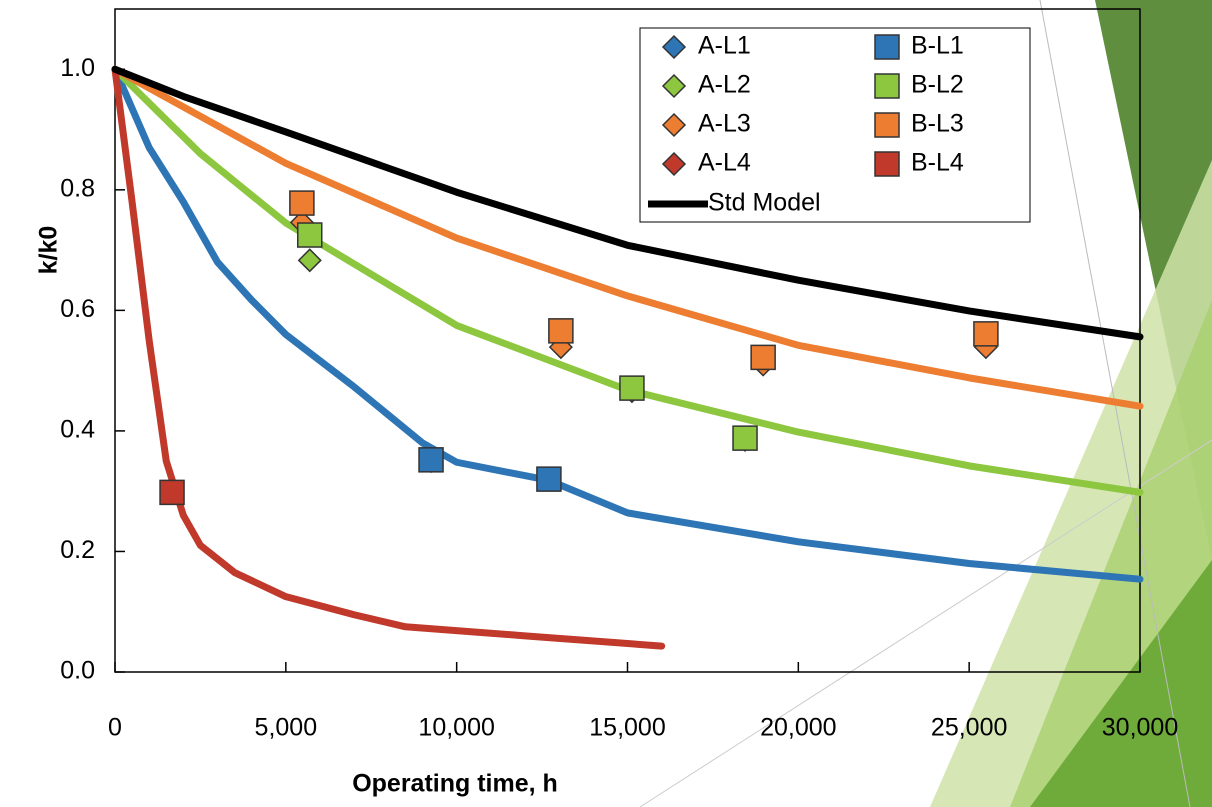 This screenshot has width=1212, height=807. What do you see at coordinates (724, 46) in the screenshot?
I see `legend-label: A-L1` at bounding box center [724, 46].